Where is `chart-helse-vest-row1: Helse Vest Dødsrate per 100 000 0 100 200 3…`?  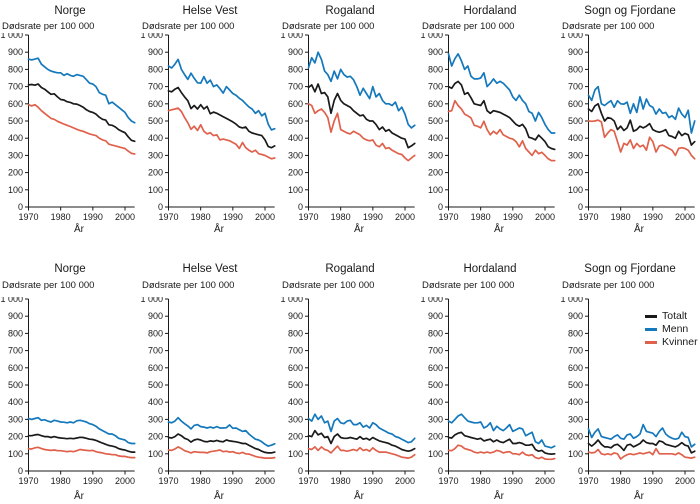
chart-helse-vest-row1: Helse Vest Dødsrate per 100 000 0 100 200 3… is located at coordinates (210, 126).